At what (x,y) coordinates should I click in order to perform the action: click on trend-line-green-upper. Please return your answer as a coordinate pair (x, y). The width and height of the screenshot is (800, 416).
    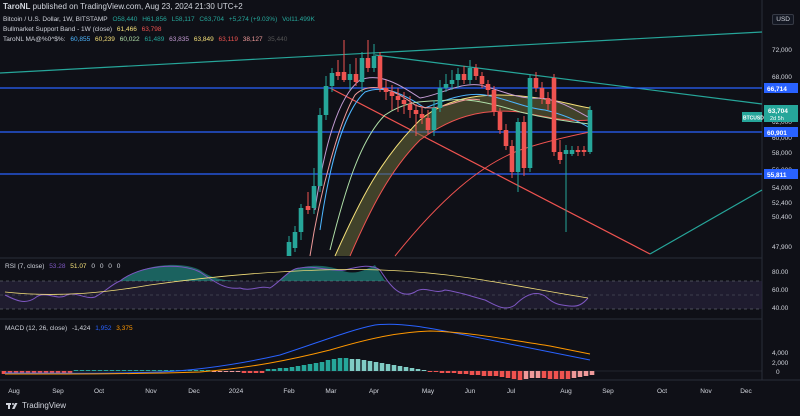
    Looking at the image, I should click on (381, 52).